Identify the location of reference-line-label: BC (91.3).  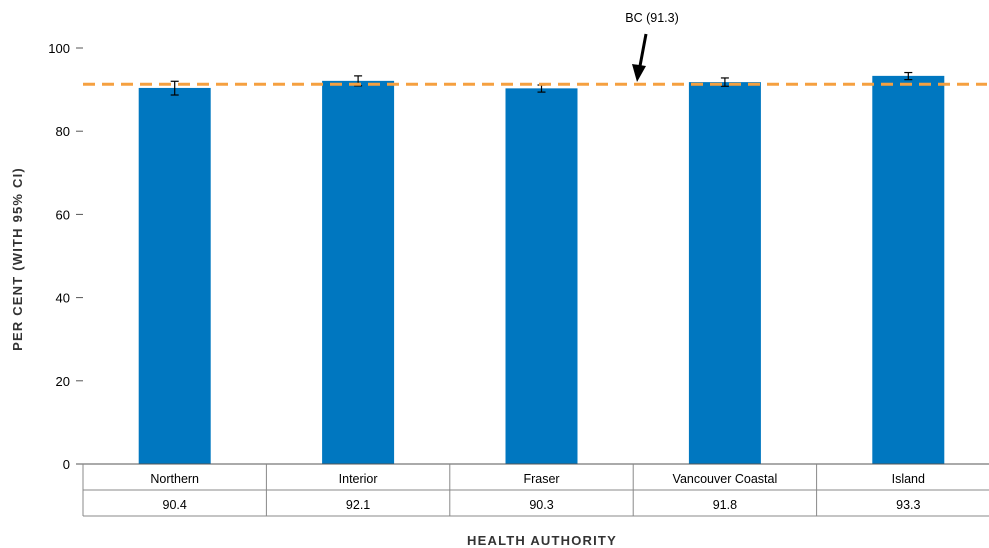
(652, 18).